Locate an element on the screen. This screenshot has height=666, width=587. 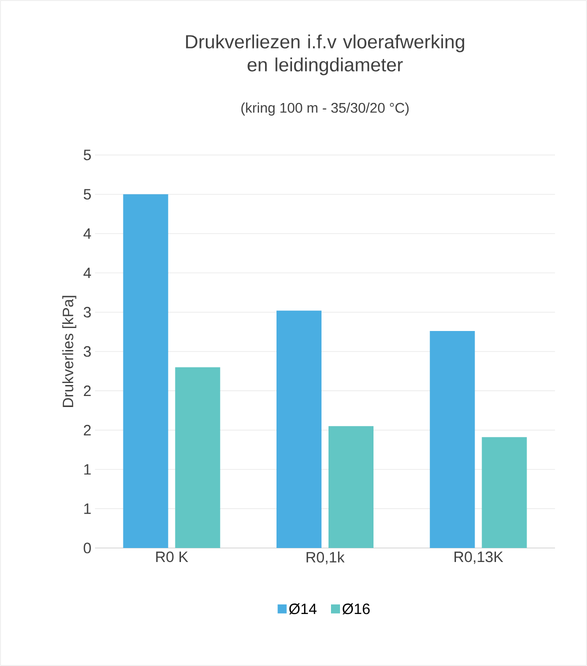
legend-label: Ø14 is located at coordinates (303, 608).